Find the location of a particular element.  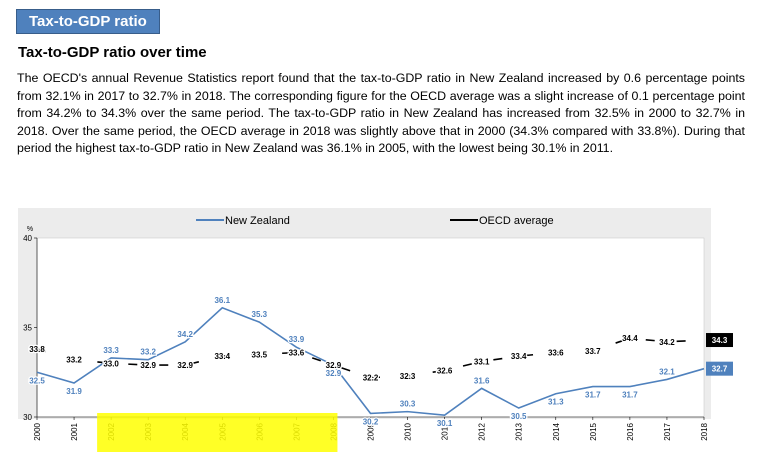

data-label: 33.8 is located at coordinates (37, 349).